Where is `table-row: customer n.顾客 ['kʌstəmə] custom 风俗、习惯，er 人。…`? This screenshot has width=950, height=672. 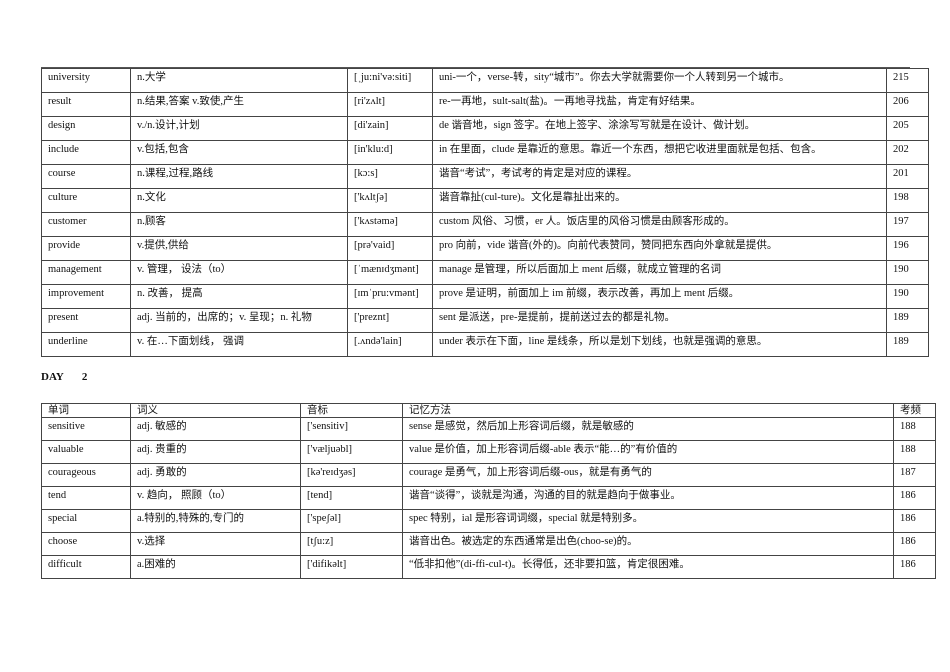
table-row: customer n.顾客 ['kʌstəmə] custom 风俗、习惯，er 人。… is located at coordinates (485, 224).